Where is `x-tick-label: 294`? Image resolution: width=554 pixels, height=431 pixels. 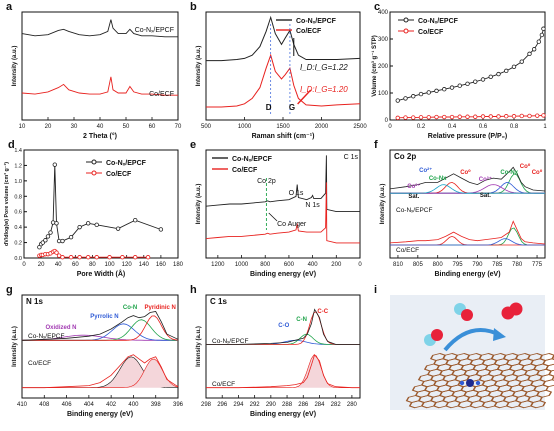
x-tick-label: 294 is located at coordinates (238, 405).